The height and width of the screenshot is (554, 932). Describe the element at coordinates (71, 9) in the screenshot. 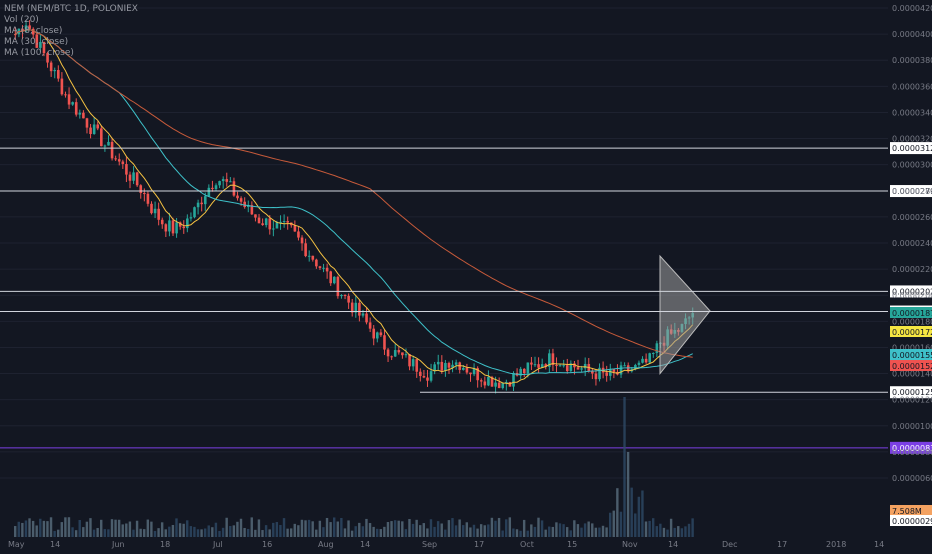

I see `legend-symbol: NEM (NEM/BTC 1D, POLONIEX` at that location.